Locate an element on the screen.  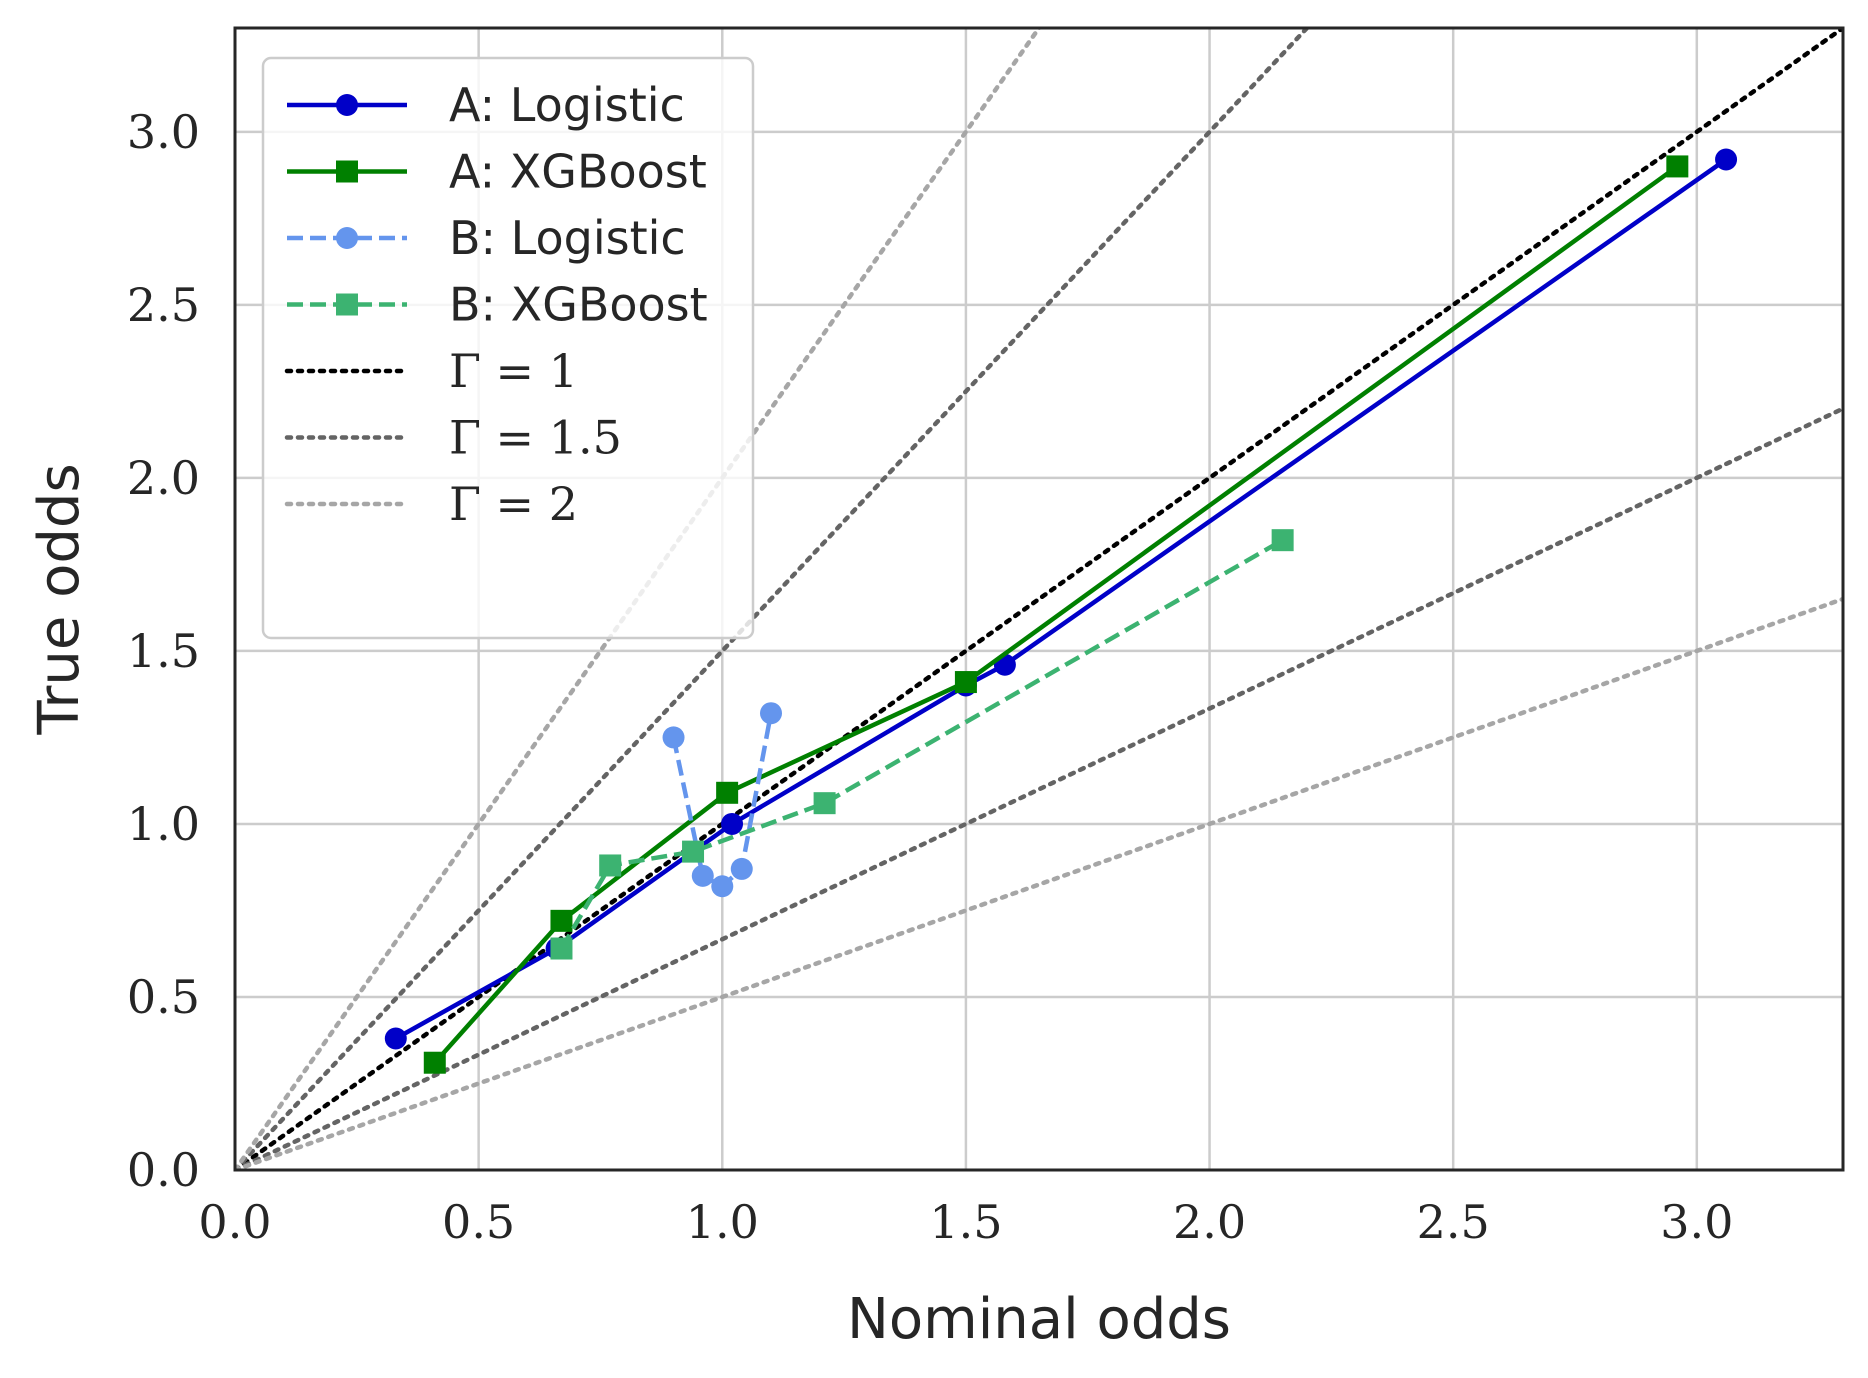
legend-label: B: Logistic is located at coordinates (567, 238).